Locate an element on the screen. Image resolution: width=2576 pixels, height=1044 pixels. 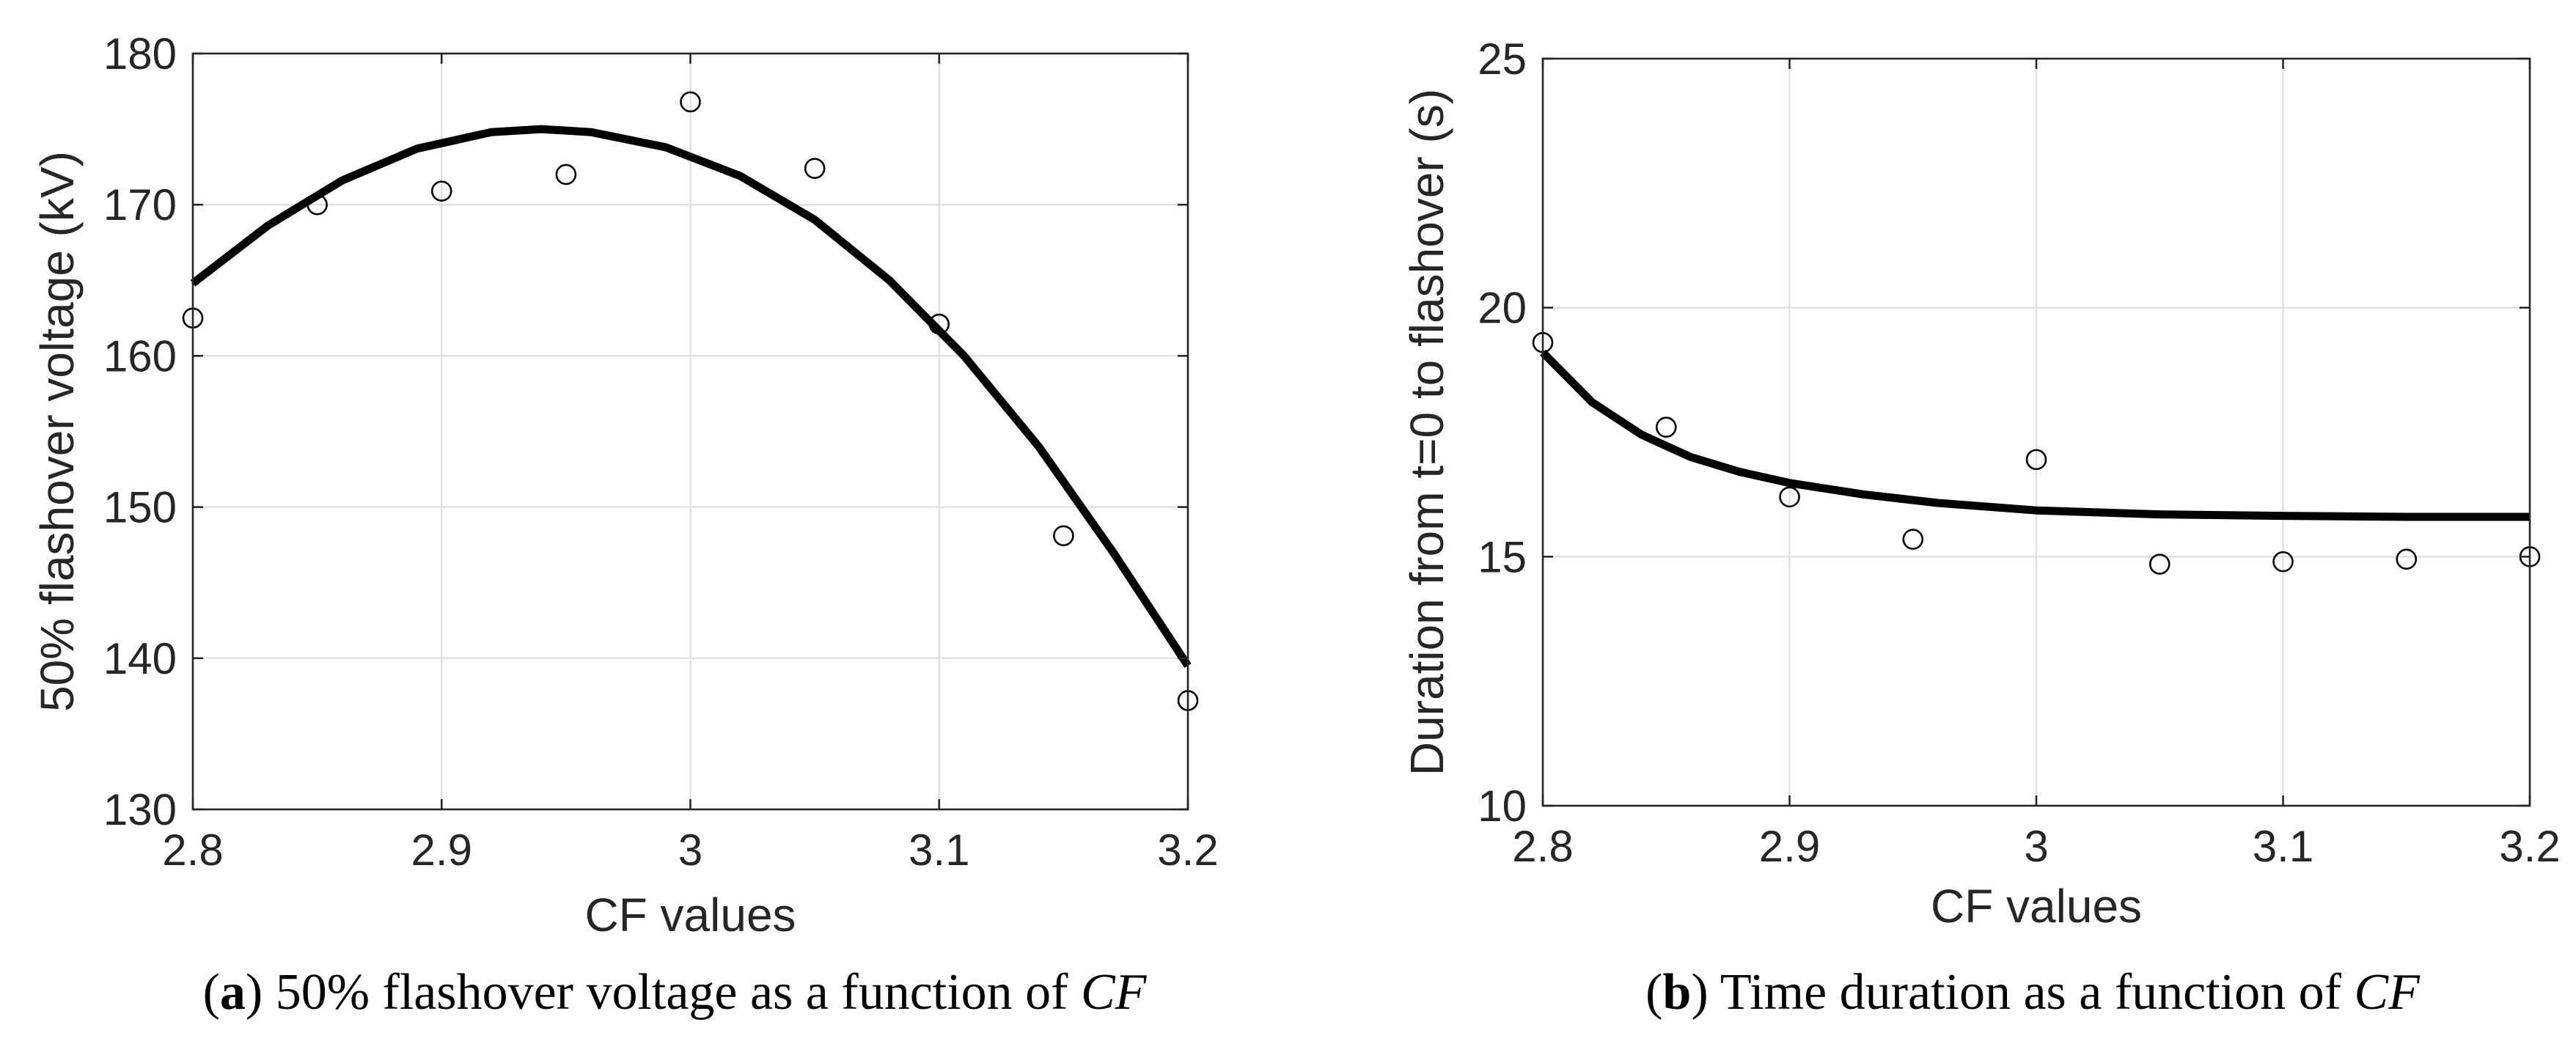
caption-letter-b: b is located at coordinates (1677, 992).